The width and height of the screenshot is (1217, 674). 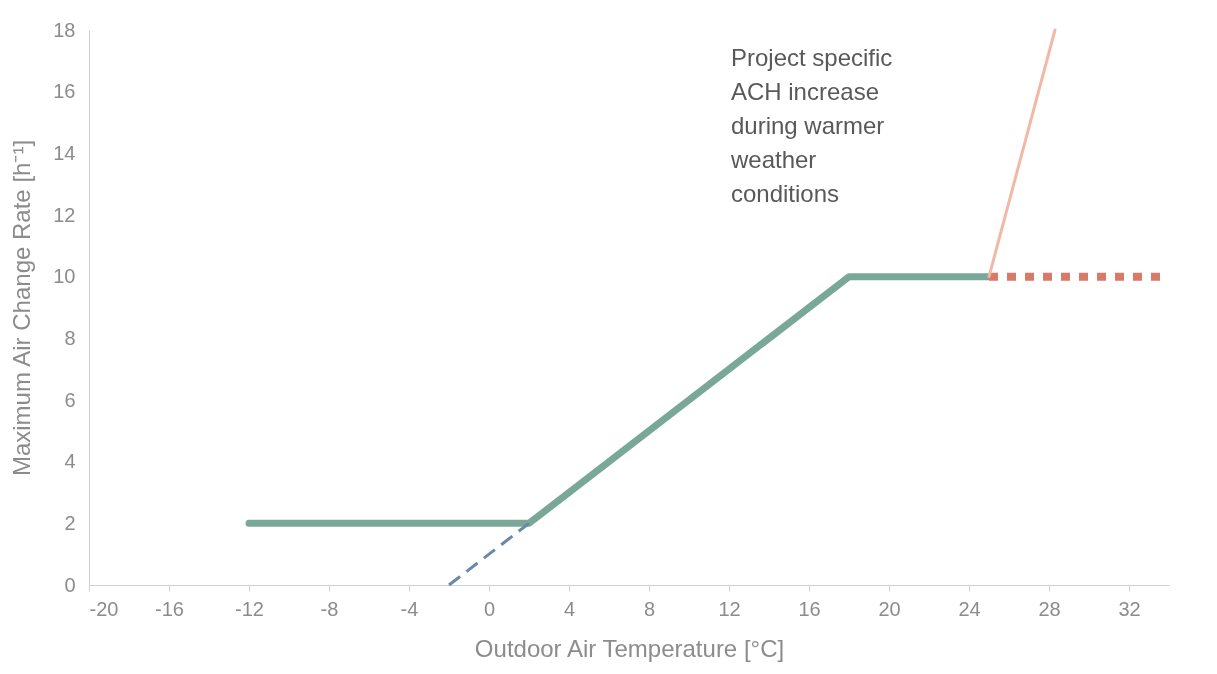 I want to click on x-tick-label: -4, so click(x=409, y=608).